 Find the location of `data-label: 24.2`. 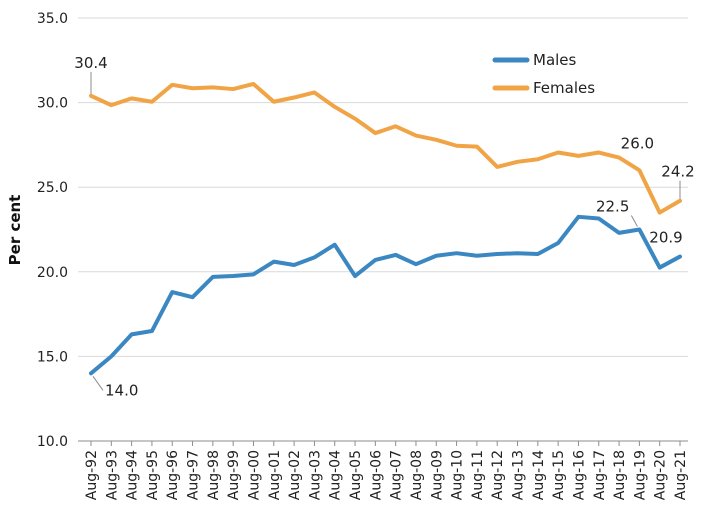

data-label: 24.2 is located at coordinates (677, 172).